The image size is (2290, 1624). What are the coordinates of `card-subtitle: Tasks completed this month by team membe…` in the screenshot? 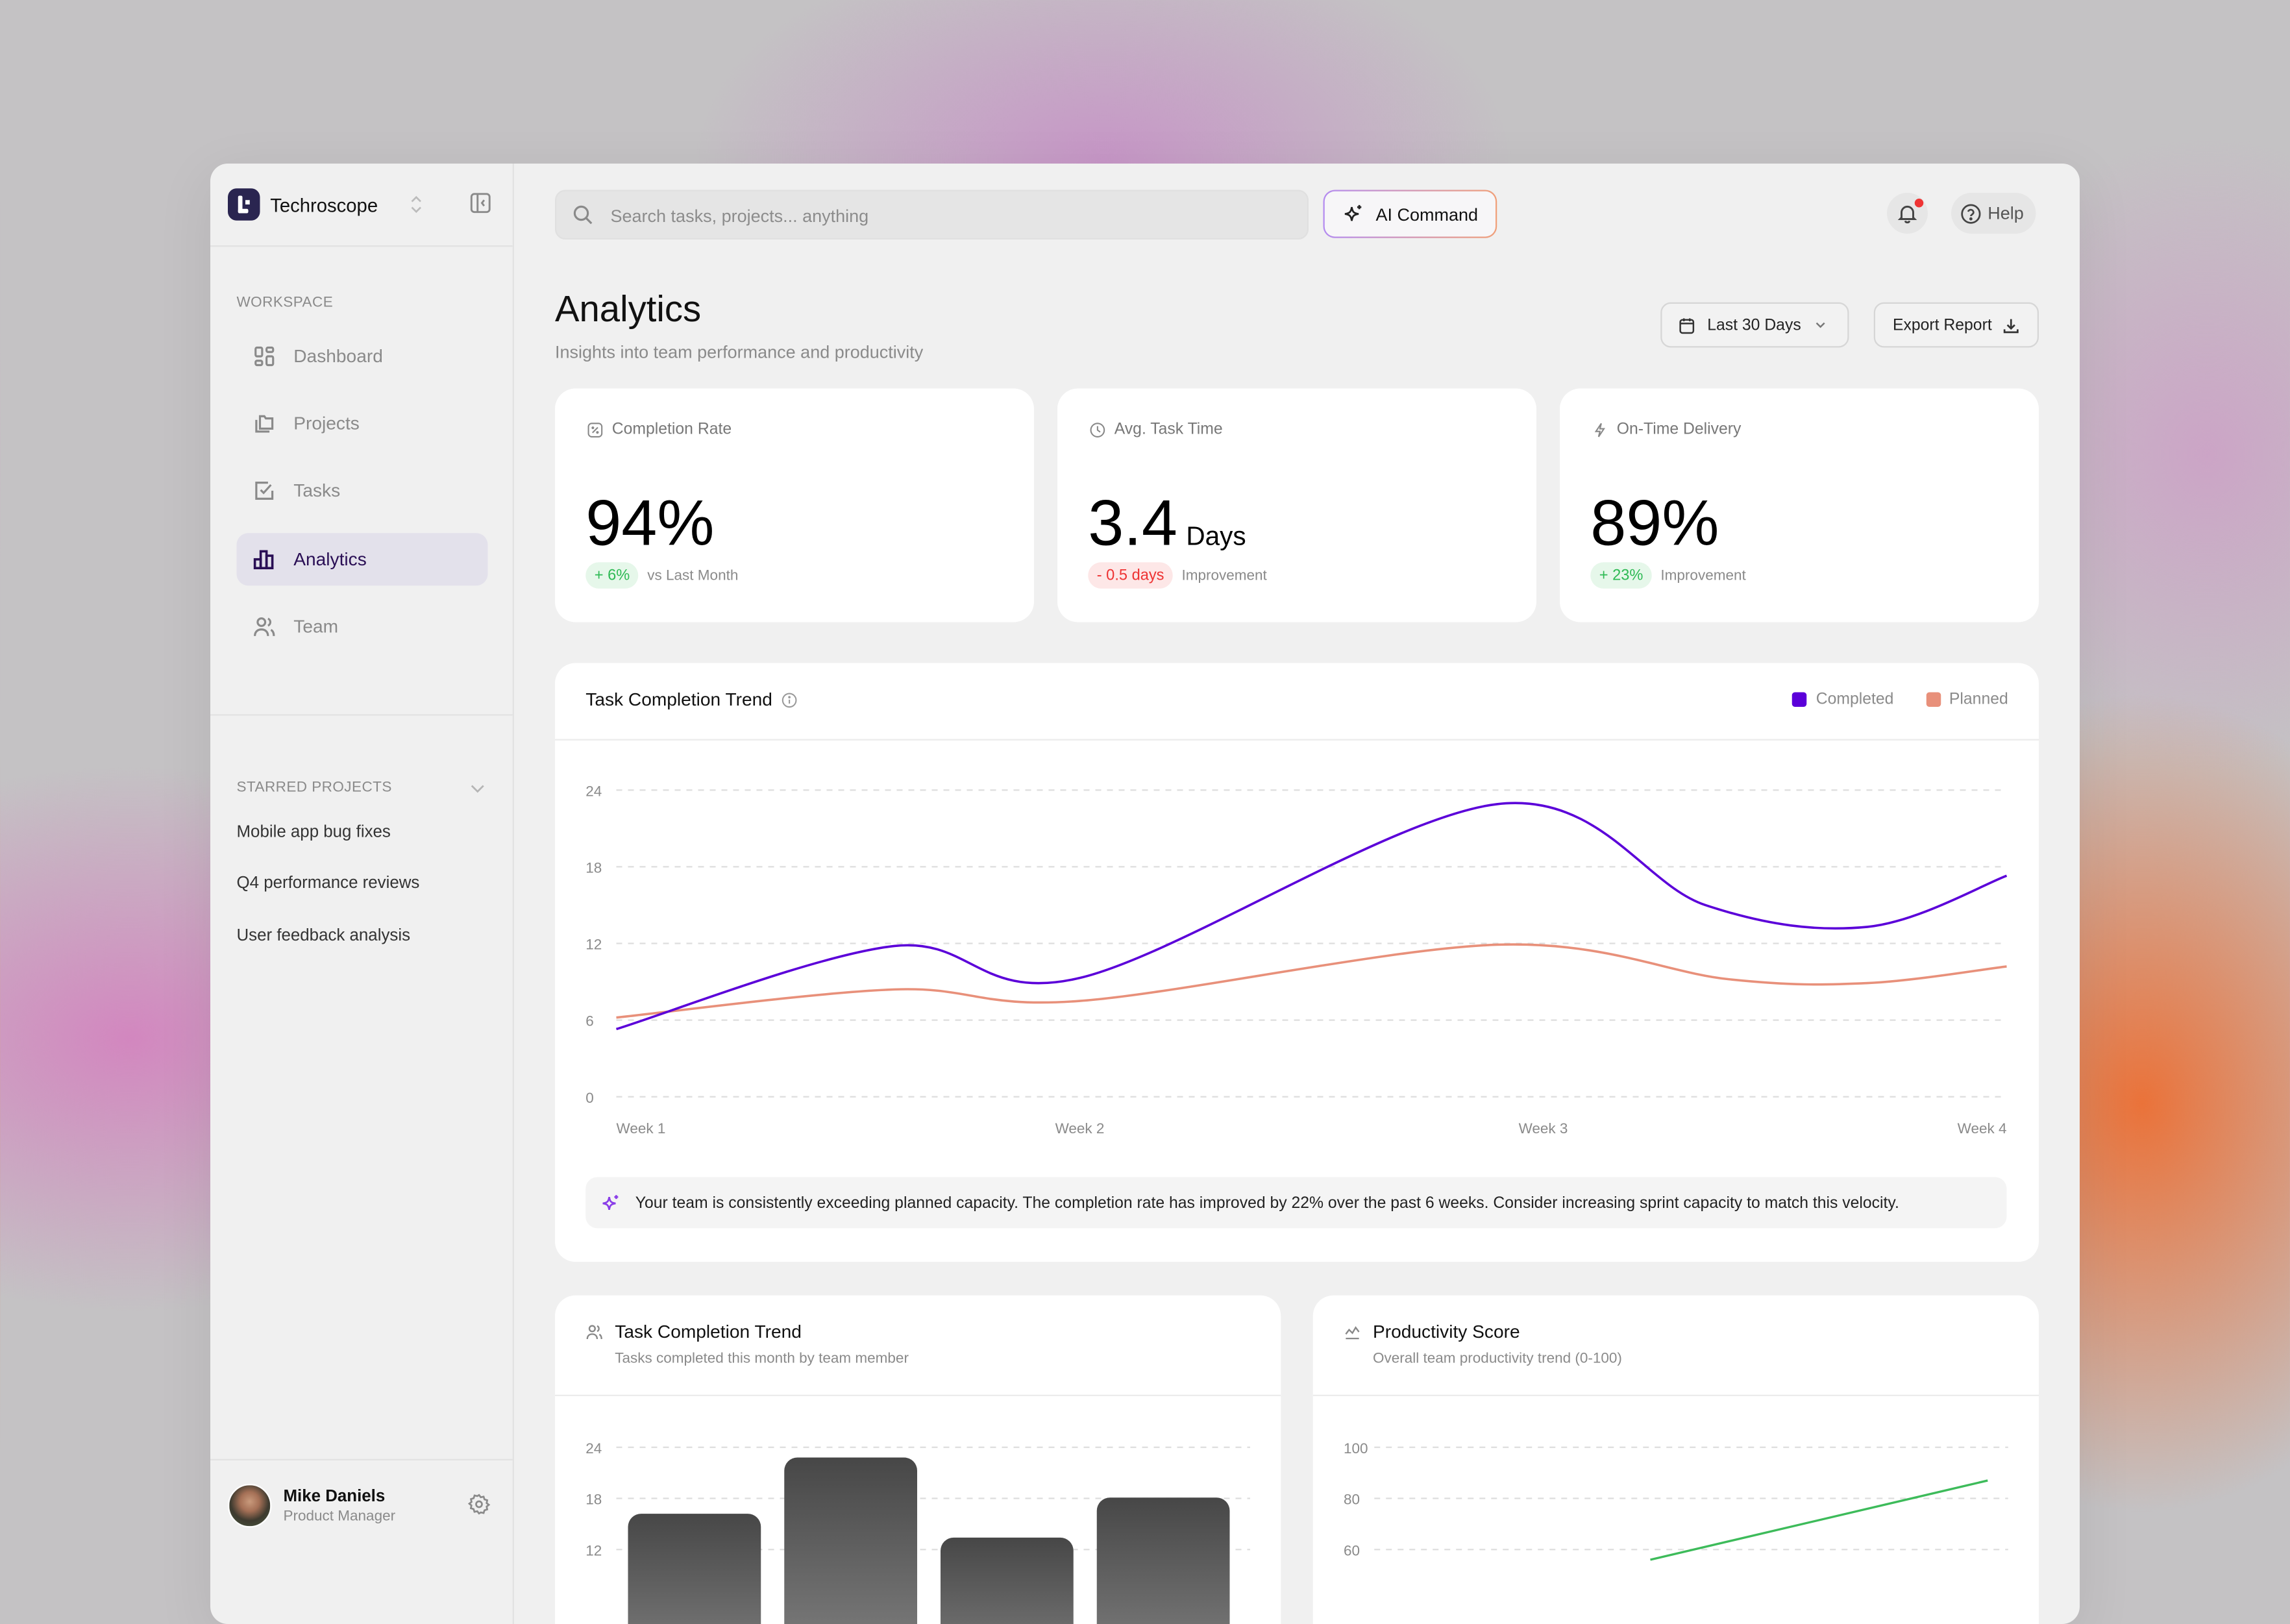 It's located at (762, 1359).